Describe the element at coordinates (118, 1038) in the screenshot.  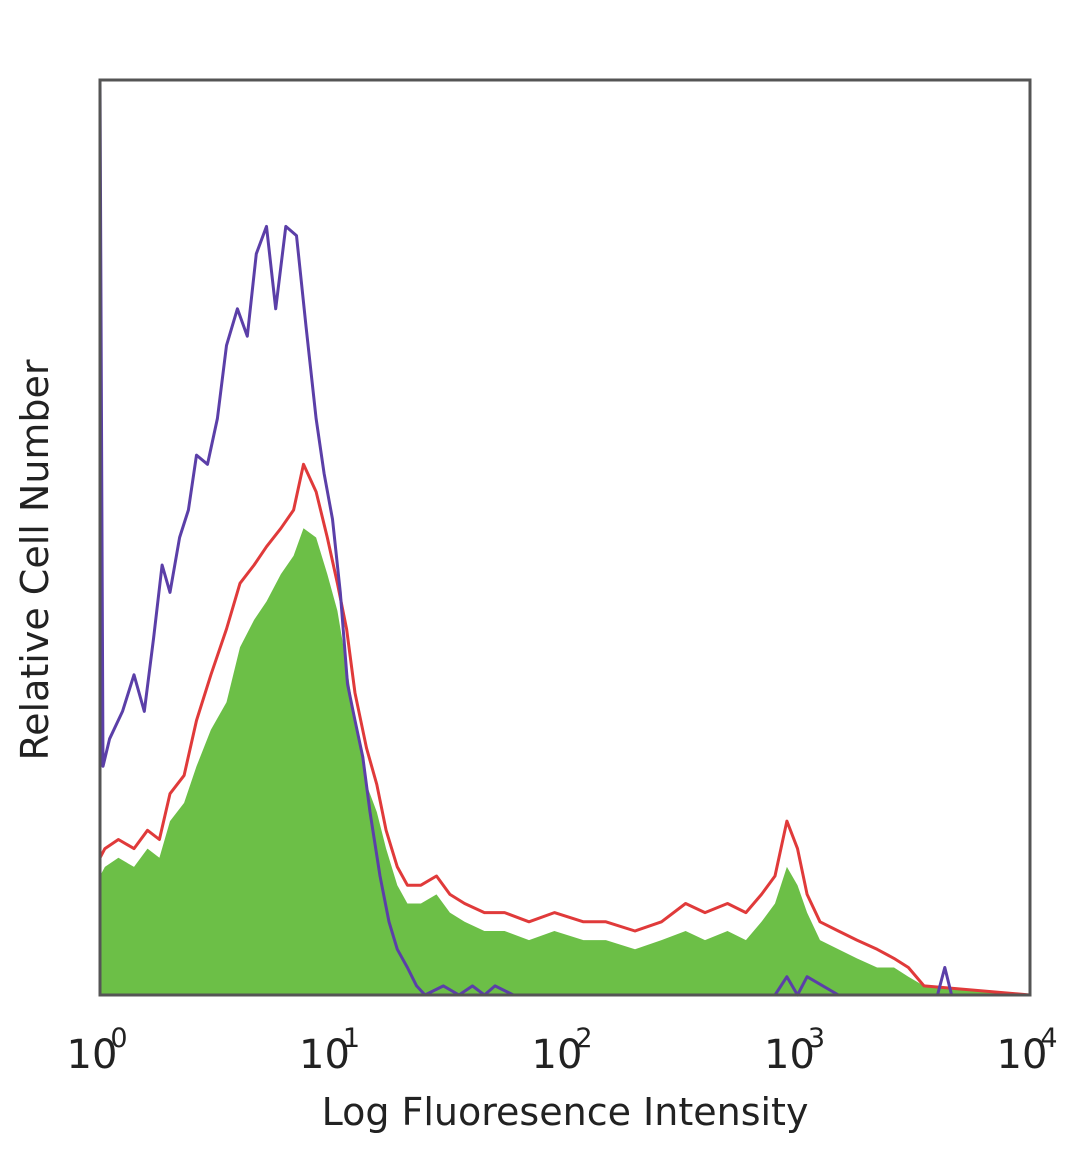
I see `svg-text: 0` at that location.